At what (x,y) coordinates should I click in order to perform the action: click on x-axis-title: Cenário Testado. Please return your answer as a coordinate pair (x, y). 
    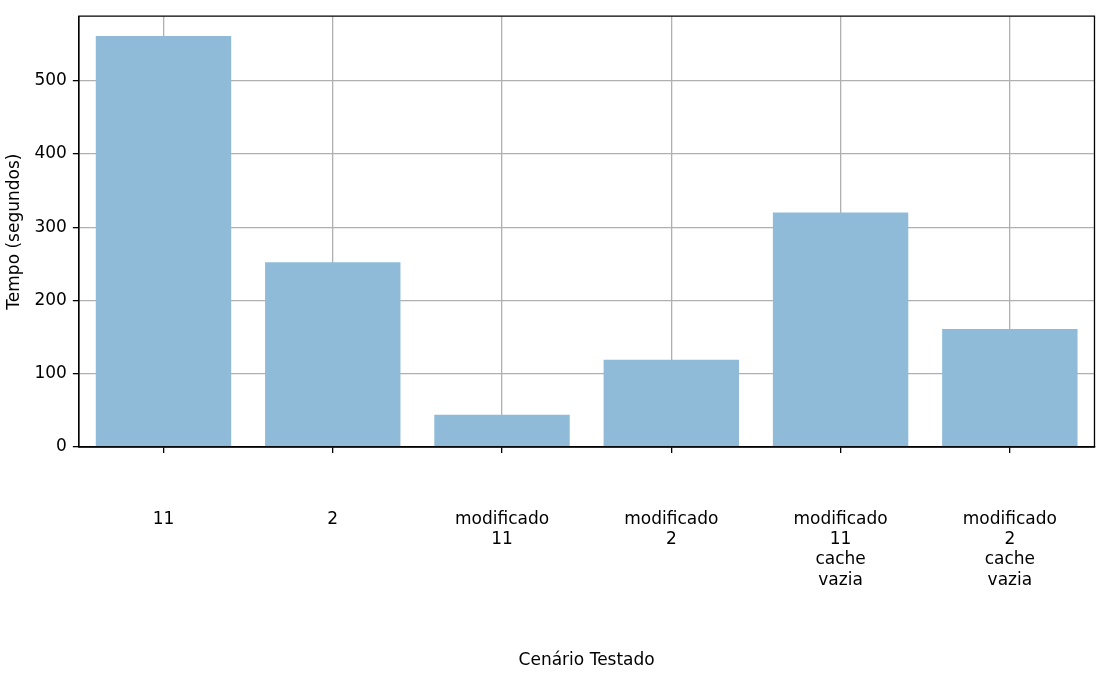
    Looking at the image, I should click on (586, 659).